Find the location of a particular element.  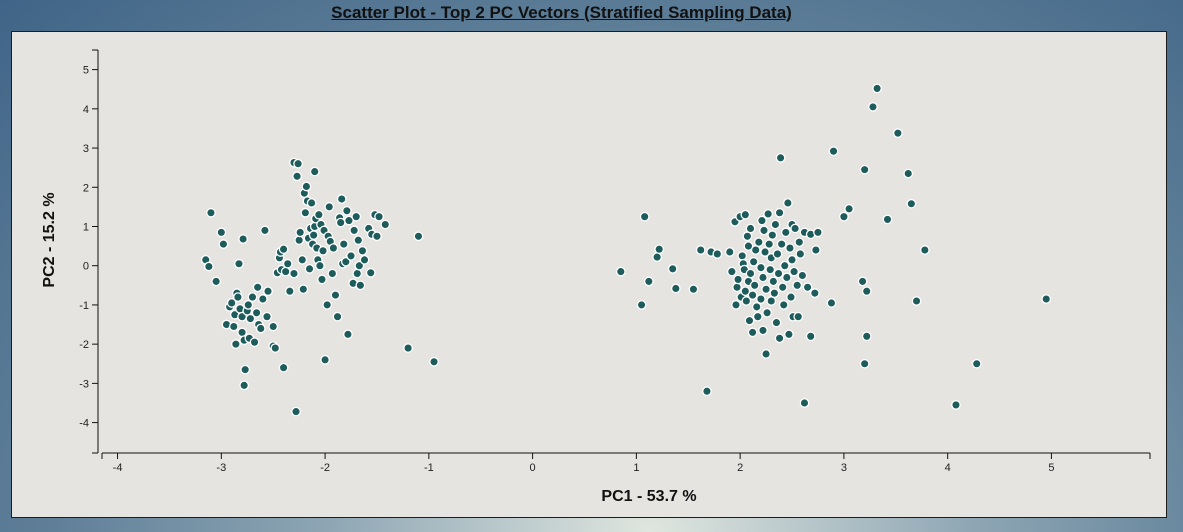

x-axis: -4 -3 -2 -1 0 1 2 3 4 5 is located at coordinates (626, 463).